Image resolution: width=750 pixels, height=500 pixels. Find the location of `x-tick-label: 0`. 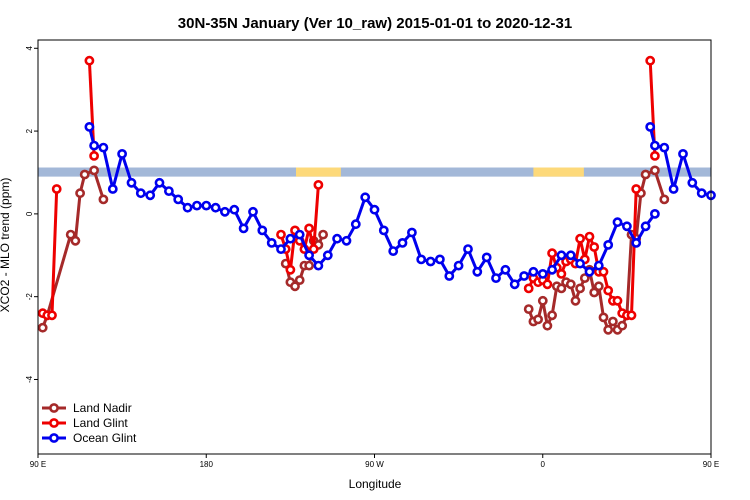

x-tick-label: 0 is located at coordinates (543, 464).